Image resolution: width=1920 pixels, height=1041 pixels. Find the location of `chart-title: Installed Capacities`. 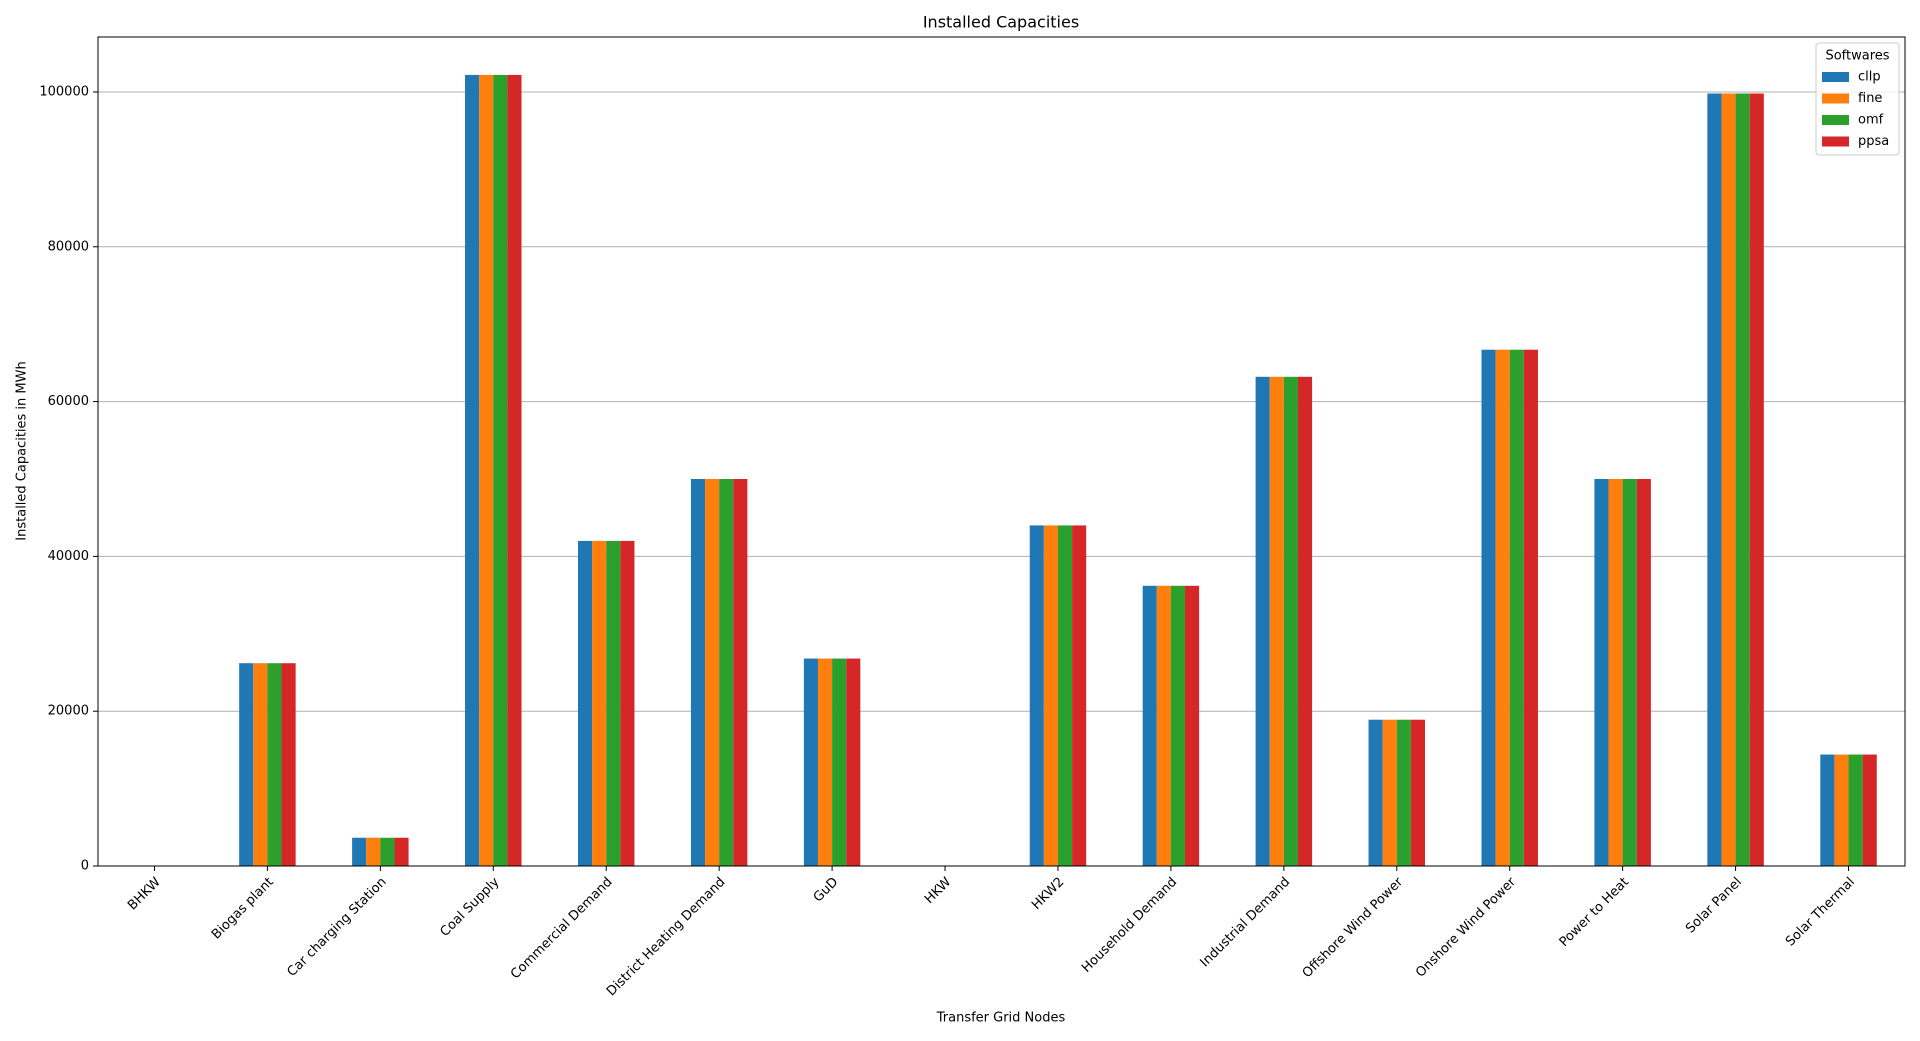

chart-title: Installed Capacities is located at coordinates (1001, 22).